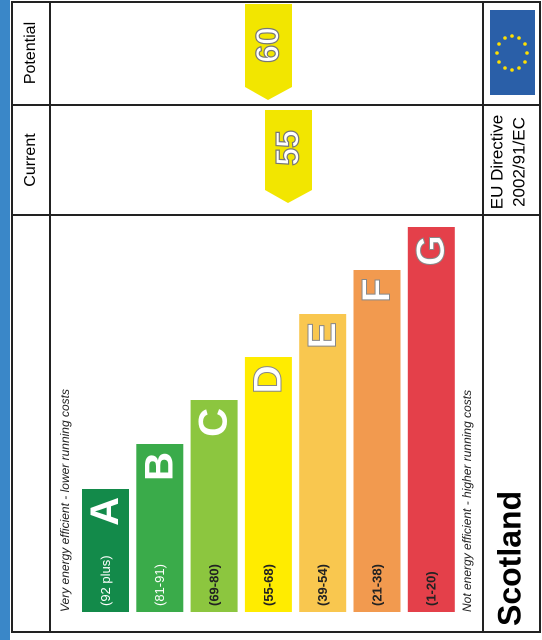 The image size is (542, 640). Describe the element at coordinates (518, 162) in the screenshot. I see `directive-line: 2002/91/EC` at that location.